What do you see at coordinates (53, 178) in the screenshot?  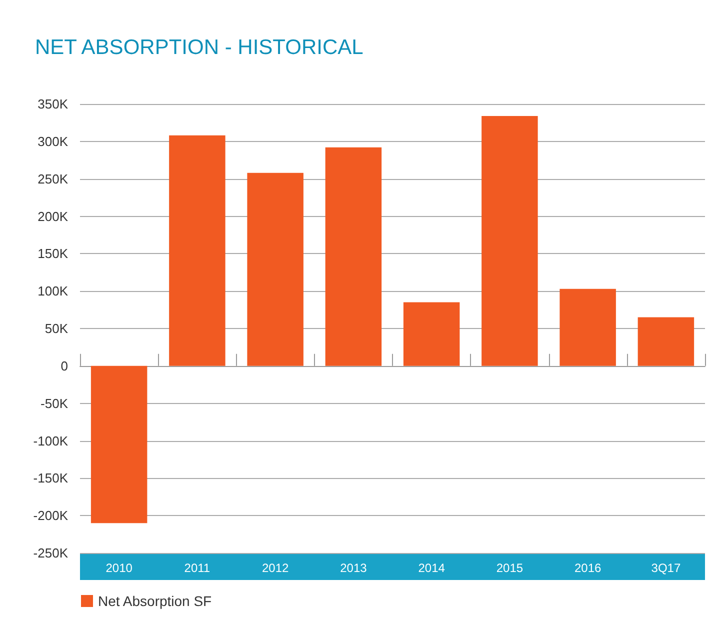 I see `y-tick-label: 250K` at bounding box center [53, 178].